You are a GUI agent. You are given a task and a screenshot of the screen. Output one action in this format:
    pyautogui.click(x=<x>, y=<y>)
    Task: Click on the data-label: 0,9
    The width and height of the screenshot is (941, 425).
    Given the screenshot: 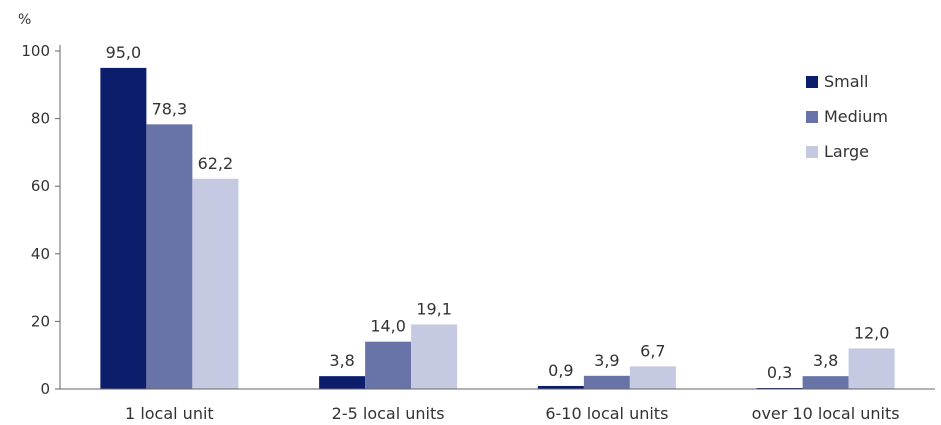 What is the action you would take?
    pyautogui.click(x=560, y=370)
    